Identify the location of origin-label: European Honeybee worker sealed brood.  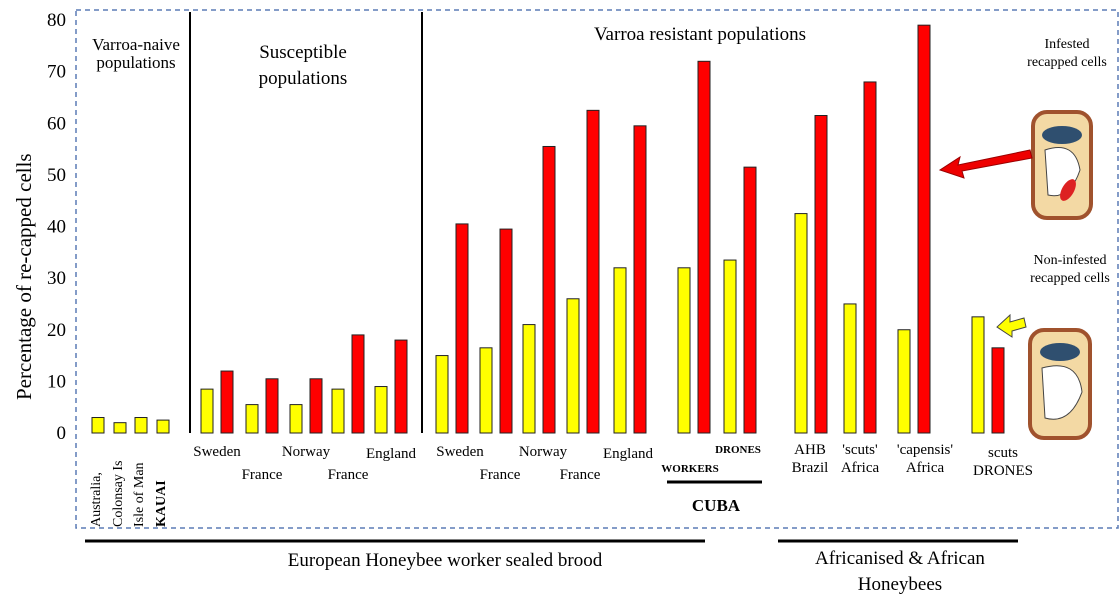
(445, 560).